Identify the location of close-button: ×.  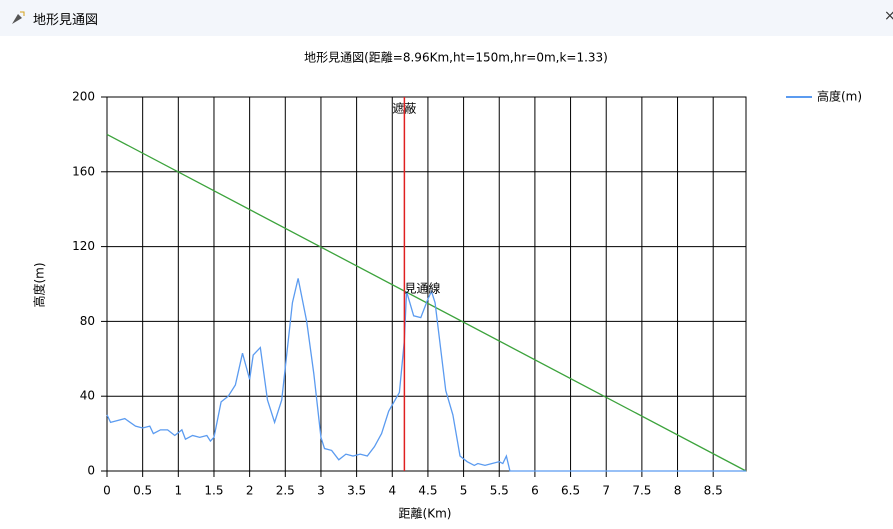
(888, 16).